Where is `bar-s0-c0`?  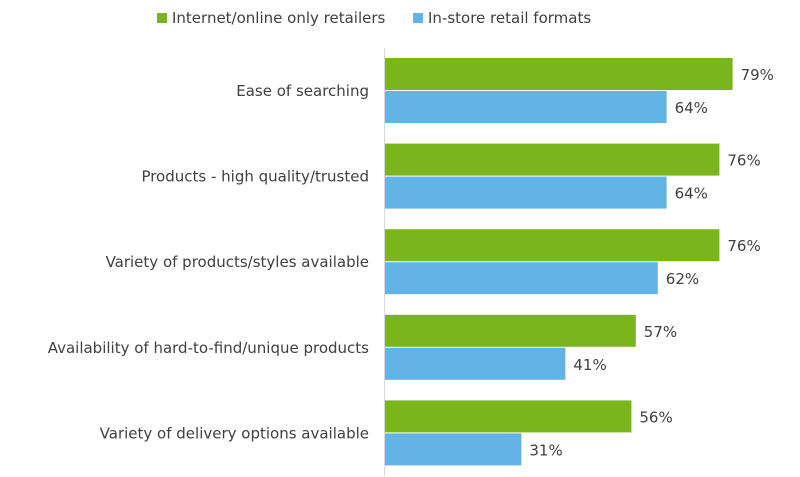
bar-s0-c0 is located at coordinates (559, 74).